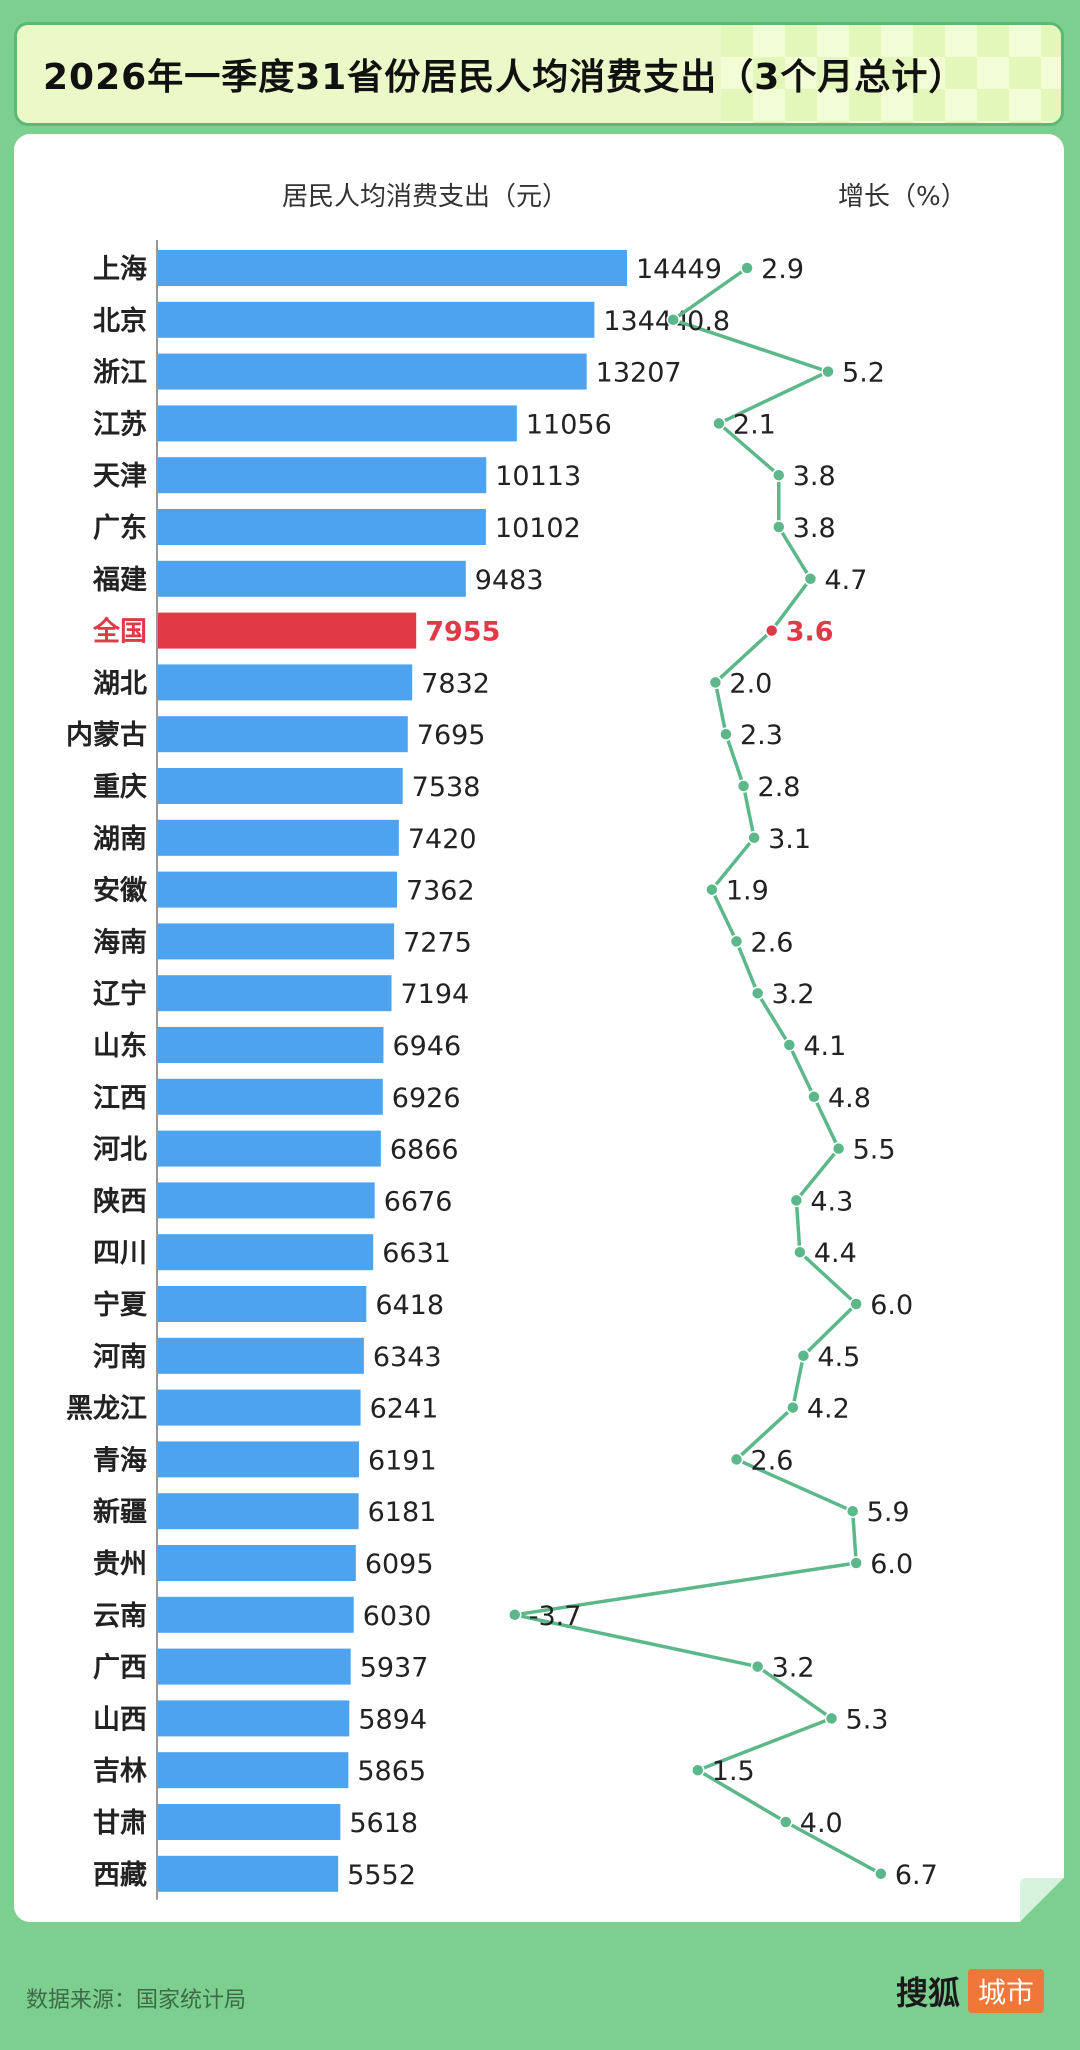 Image resolution: width=1080 pixels, height=2050 pixels. I want to click on growth-value-label: 2.9, so click(782, 269).